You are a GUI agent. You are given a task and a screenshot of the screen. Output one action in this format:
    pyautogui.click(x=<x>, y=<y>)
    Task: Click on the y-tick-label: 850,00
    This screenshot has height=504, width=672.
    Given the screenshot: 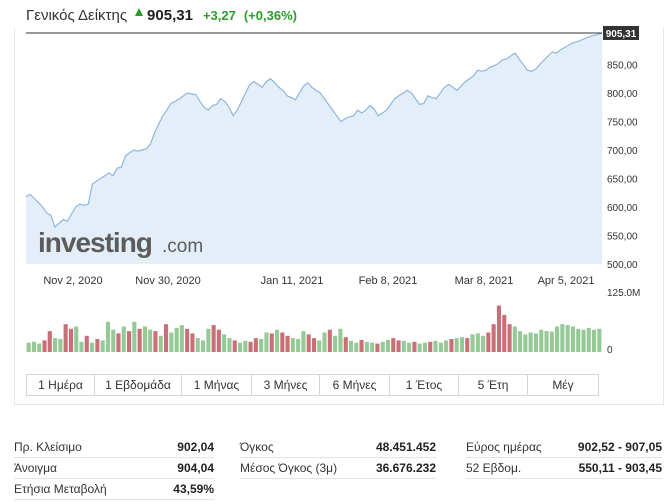 What is the action you would take?
    pyautogui.click(x=622, y=66)
    